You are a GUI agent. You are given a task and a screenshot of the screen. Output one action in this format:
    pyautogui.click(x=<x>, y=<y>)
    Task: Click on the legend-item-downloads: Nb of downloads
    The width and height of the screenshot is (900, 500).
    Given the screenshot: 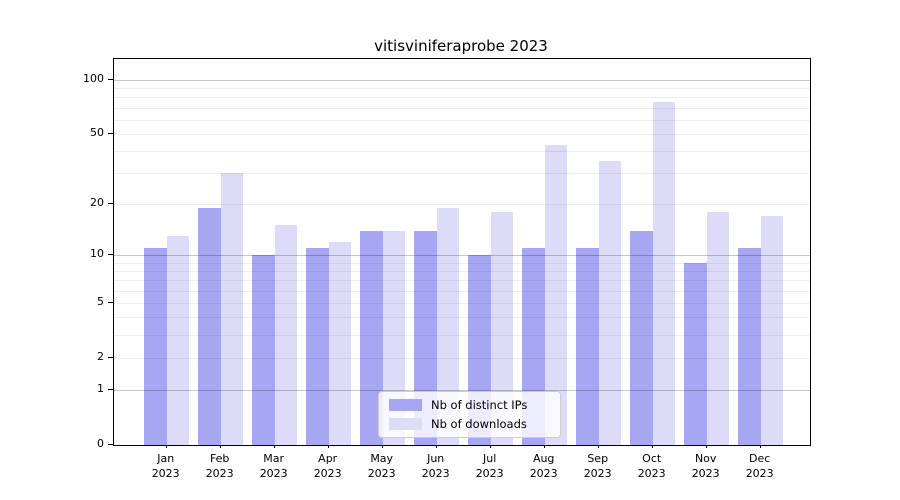 What is the action you would take?
    pyautogui.click(x=469, y=424)
    